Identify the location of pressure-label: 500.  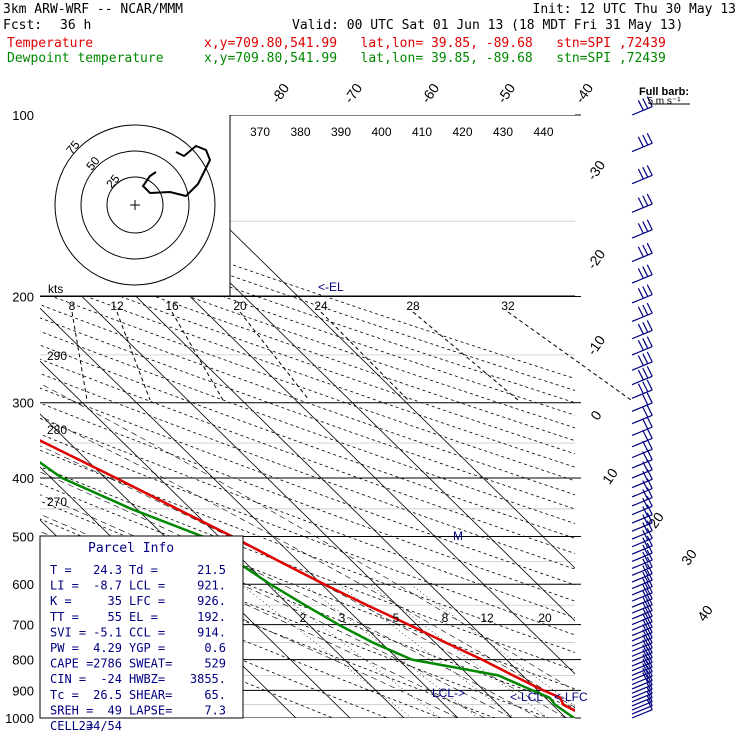
(23, 536).